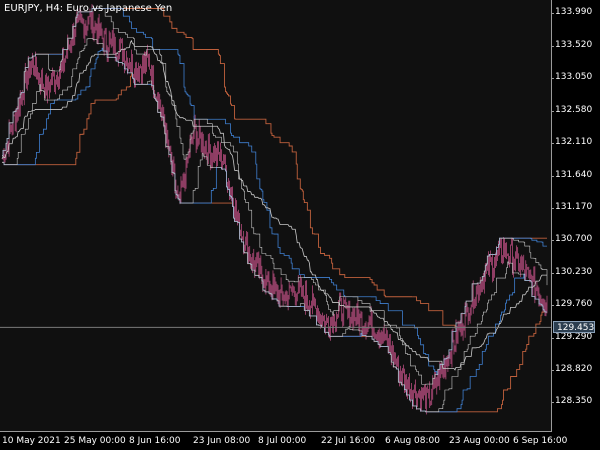 This screenshot has width=600, height=450. Describe the element at coordinates (571, 369) in the screenshot. I see `price-tick-label: 128.820` at that location.